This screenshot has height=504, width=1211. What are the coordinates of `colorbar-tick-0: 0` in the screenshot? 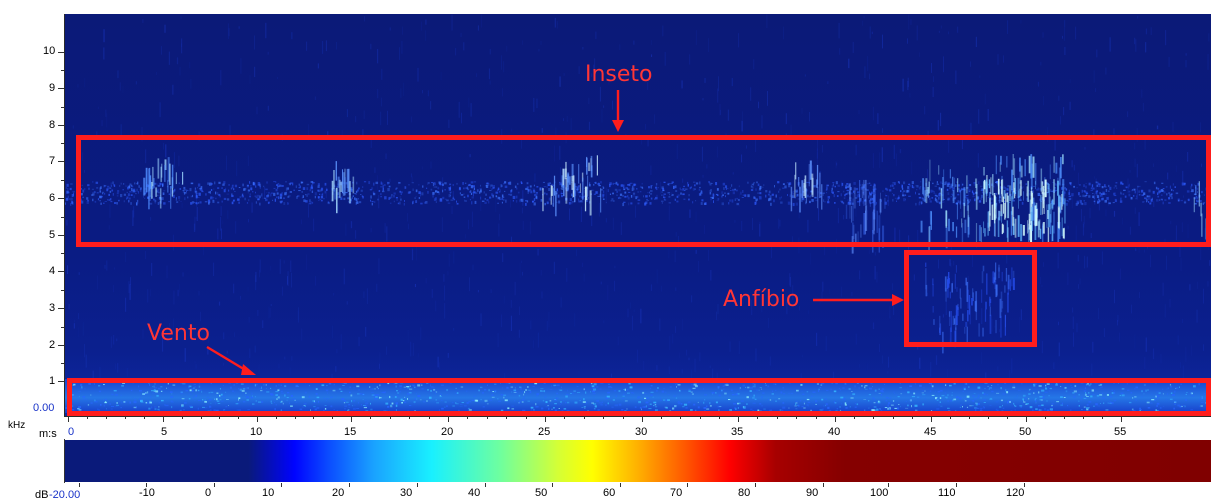 It's located at (208, 493).